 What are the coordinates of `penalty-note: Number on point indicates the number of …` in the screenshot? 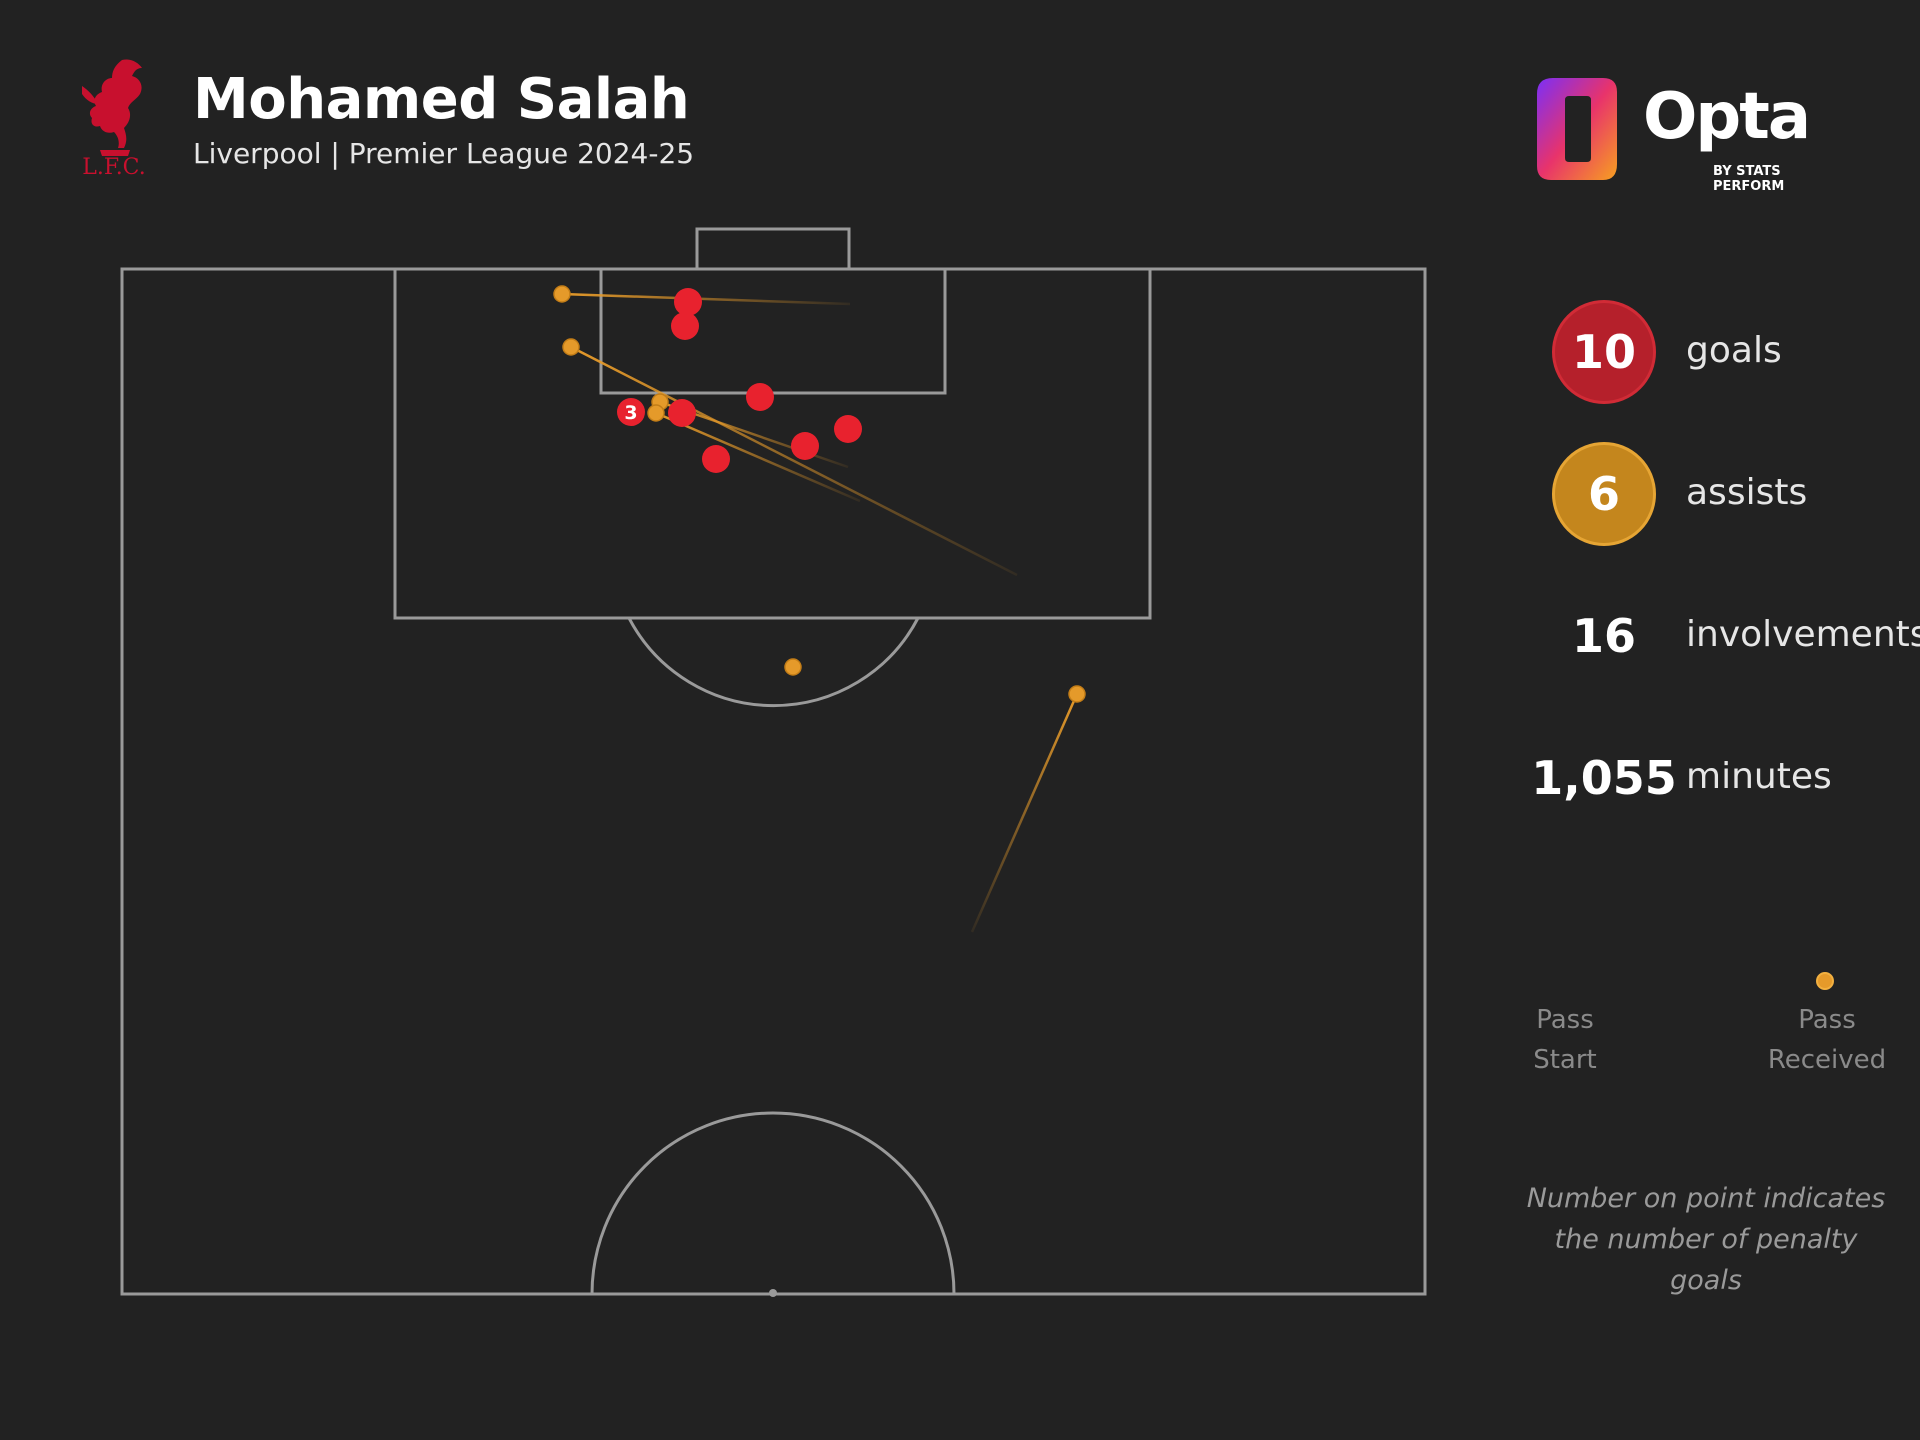 It's located at (1706, 1239).